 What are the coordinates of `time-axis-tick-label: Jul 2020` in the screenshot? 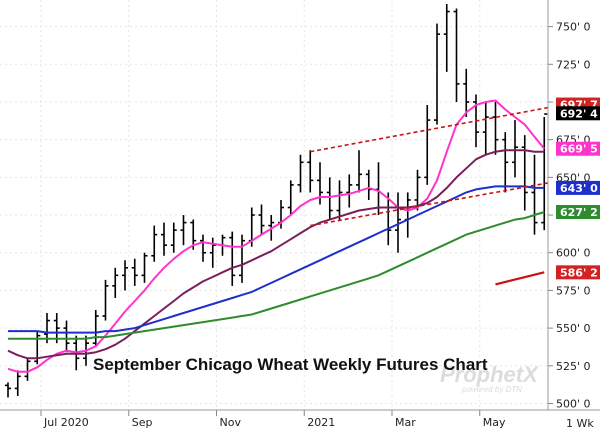 It's located at (66, 422).